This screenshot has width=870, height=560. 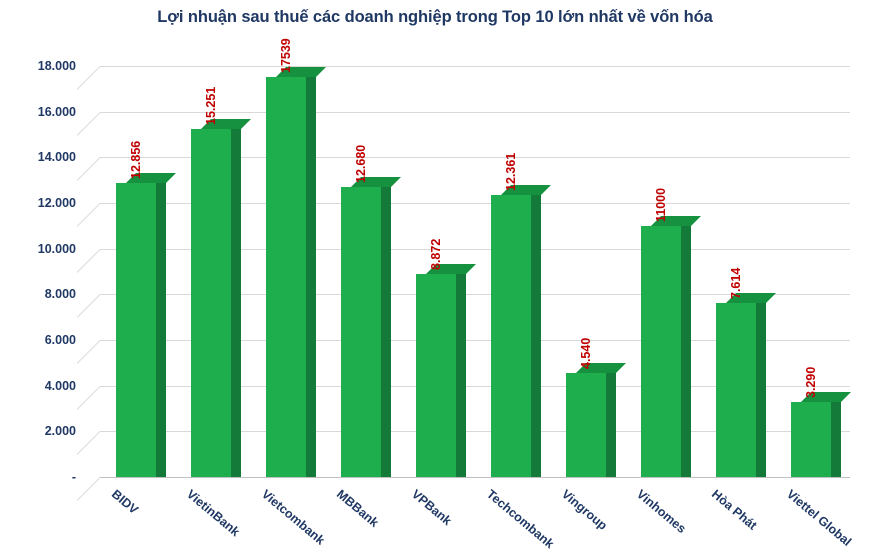 What do you see at coordinates (56, 248) in the screenshot?
I see `y-axis-tick-label: 10.000` at bounding box center [56, 248].